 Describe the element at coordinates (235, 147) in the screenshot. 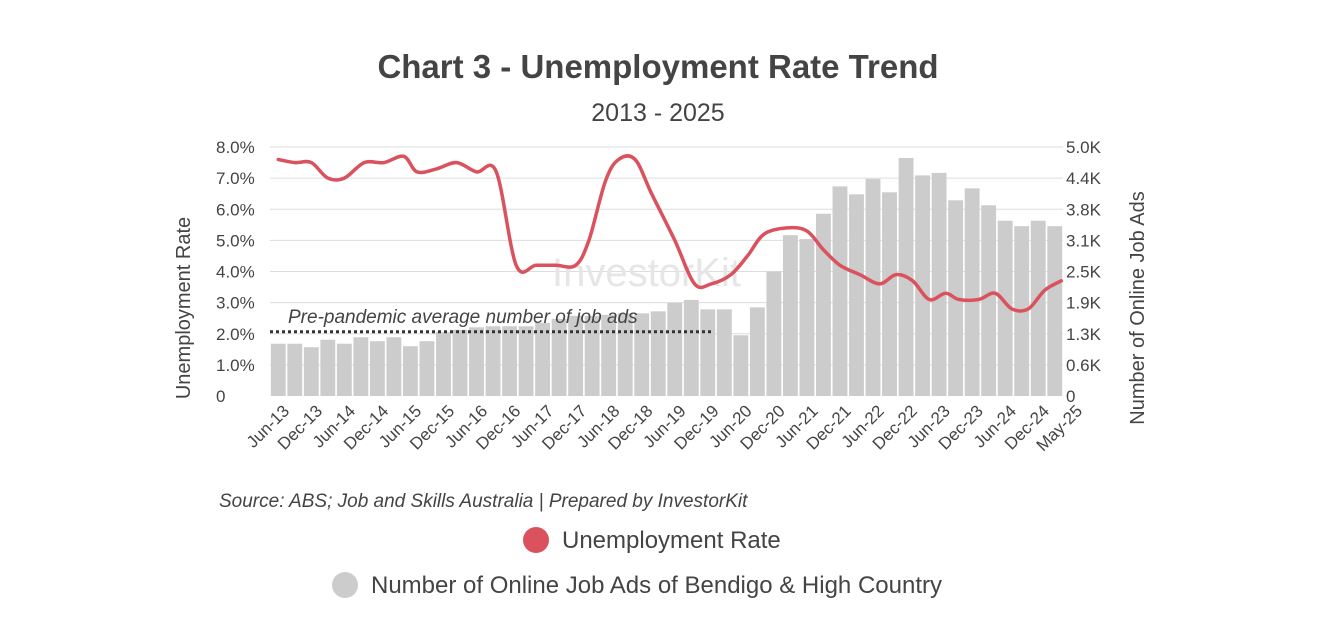

I see `left-tick-label: 8.0%` at that location.